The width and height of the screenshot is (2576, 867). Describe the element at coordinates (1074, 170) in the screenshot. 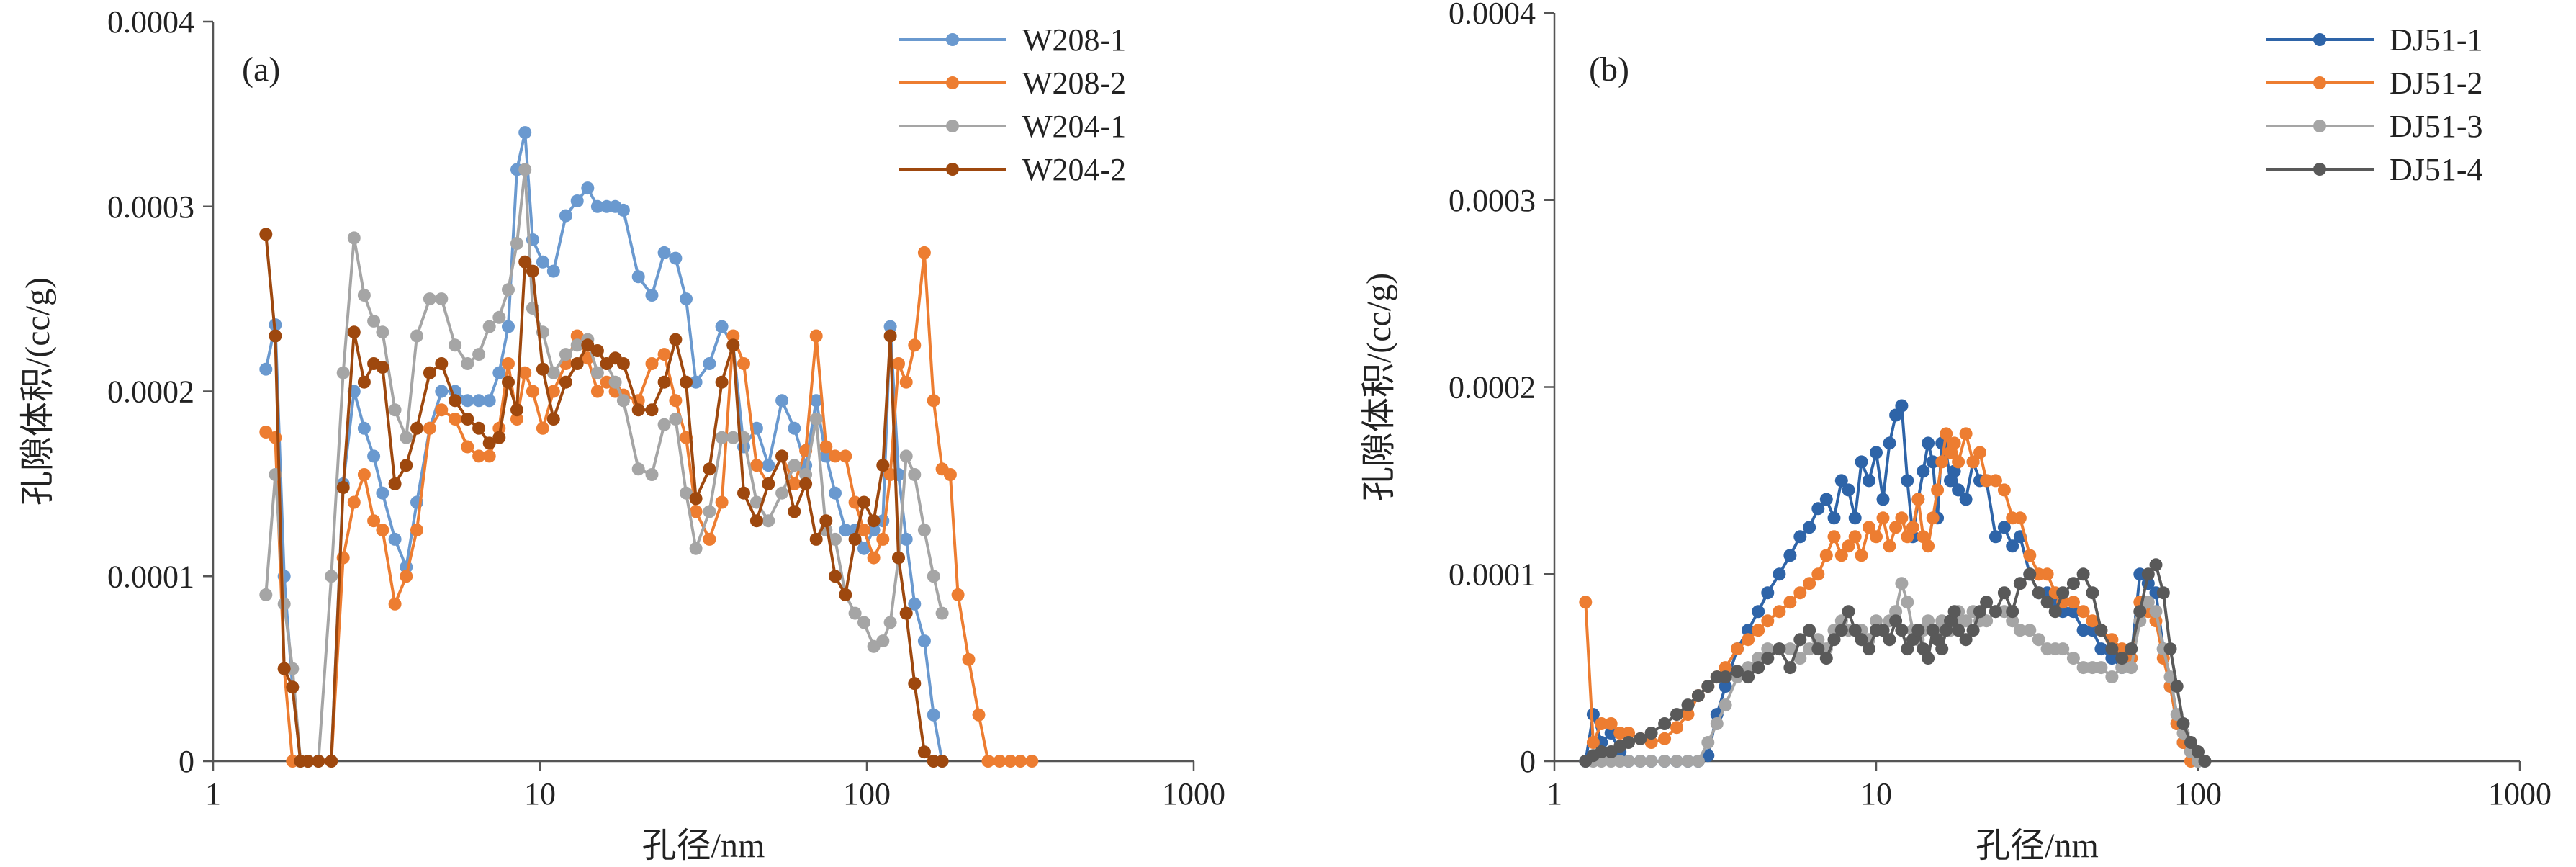

I see `chart1-legend-label: W204-2` at that location.